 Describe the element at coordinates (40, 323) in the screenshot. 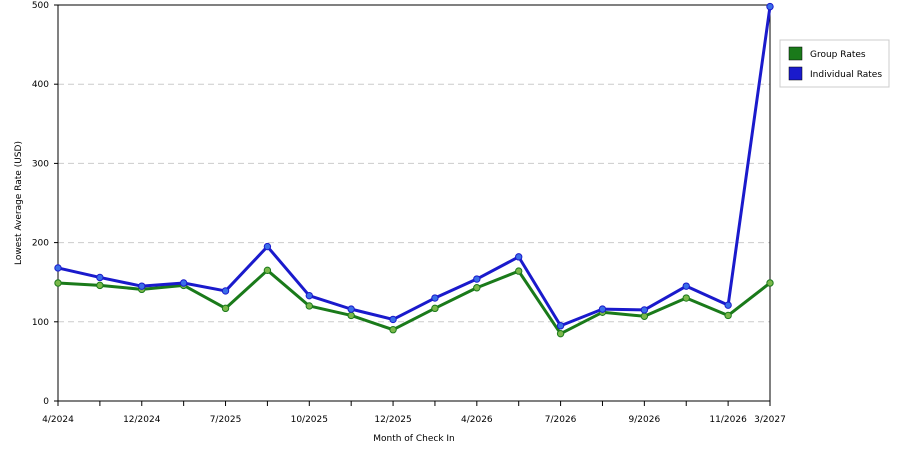

I see `y-tick-label: 100` at that location.